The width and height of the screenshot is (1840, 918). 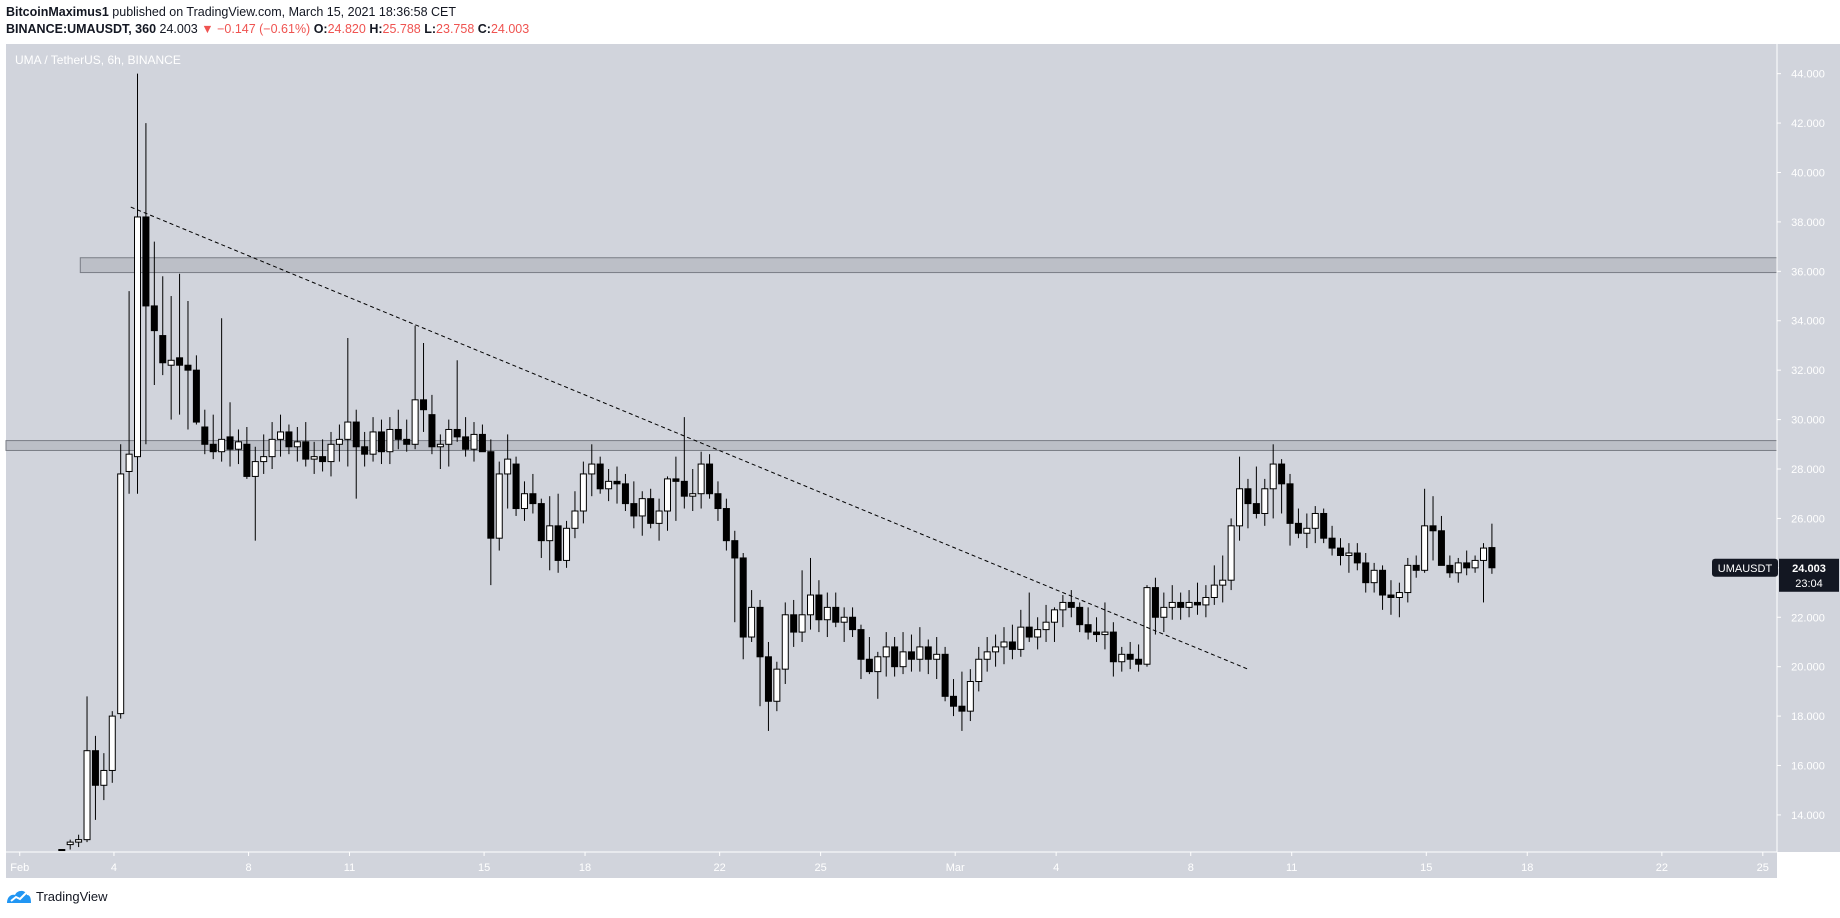 What do you see at coordinates (1808, 470) in the screenshot?
I see `y-tick-label: 28.000` at bounding box center [1808, 470].